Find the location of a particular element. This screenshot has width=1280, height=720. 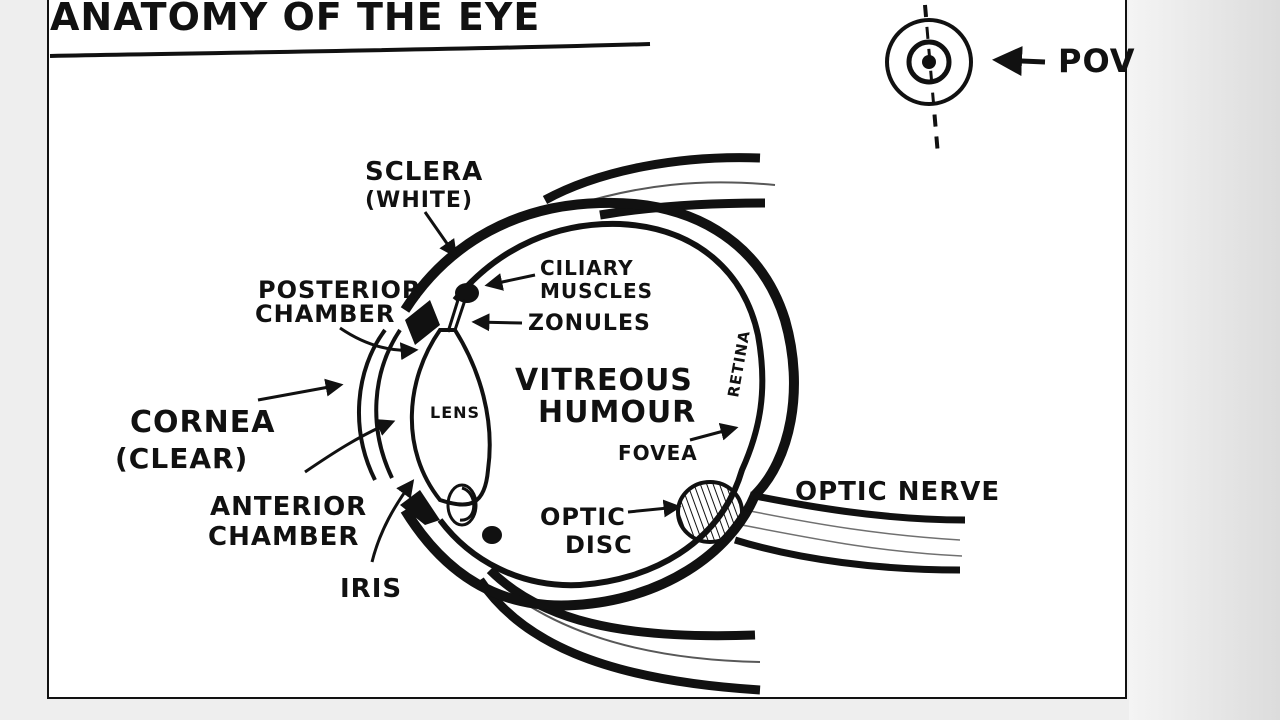

label-ciliary-2: MUSCLES is located at coordinates (596, 291).